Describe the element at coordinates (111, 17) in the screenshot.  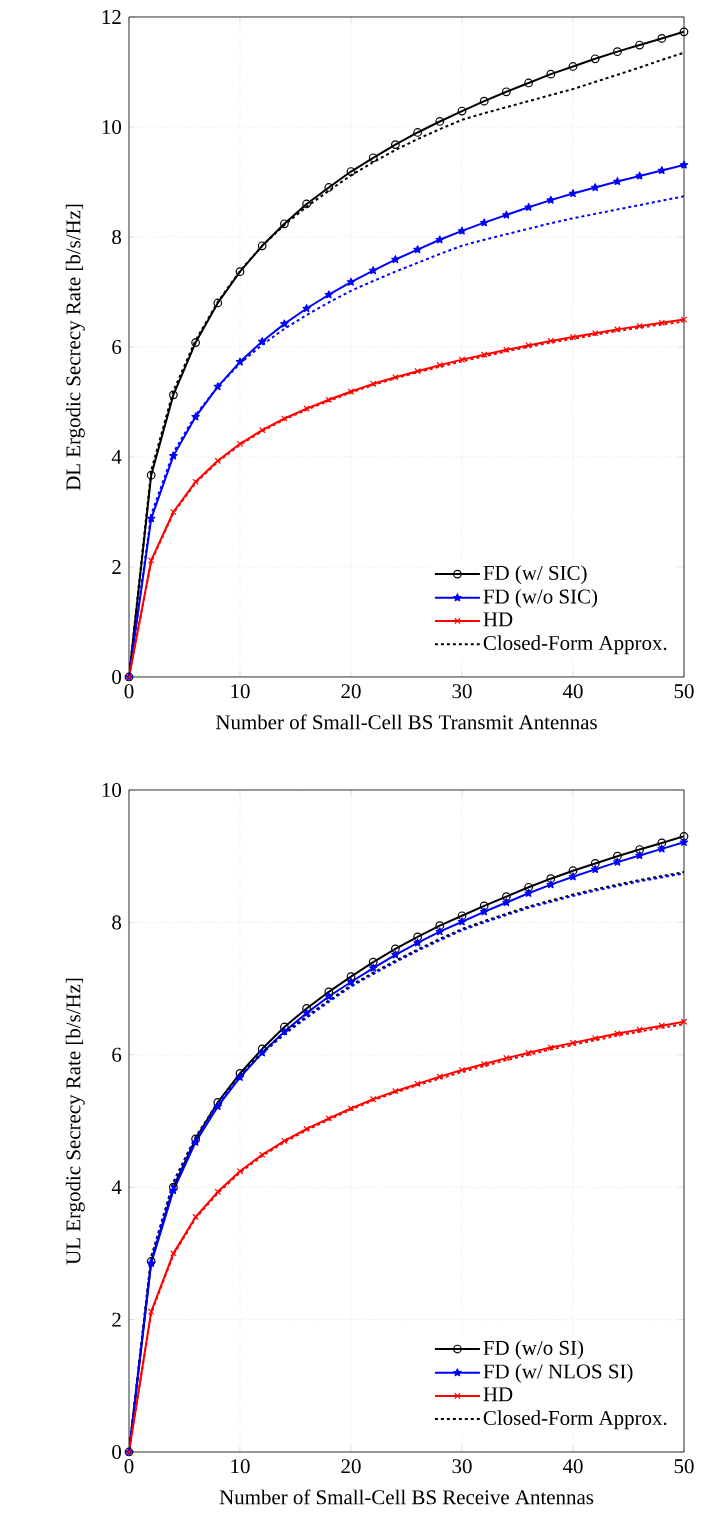
I see `y-tick-label: 12` at that location.